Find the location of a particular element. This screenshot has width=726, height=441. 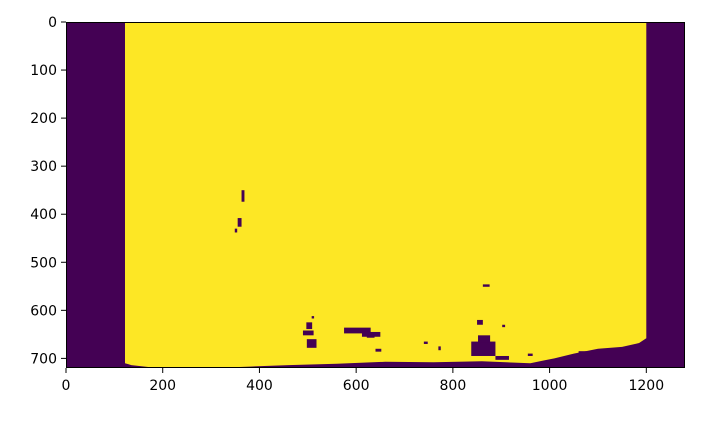

y-axis: 0 100 200 300 400 500 600 700 is located at coordinates (48, 191).